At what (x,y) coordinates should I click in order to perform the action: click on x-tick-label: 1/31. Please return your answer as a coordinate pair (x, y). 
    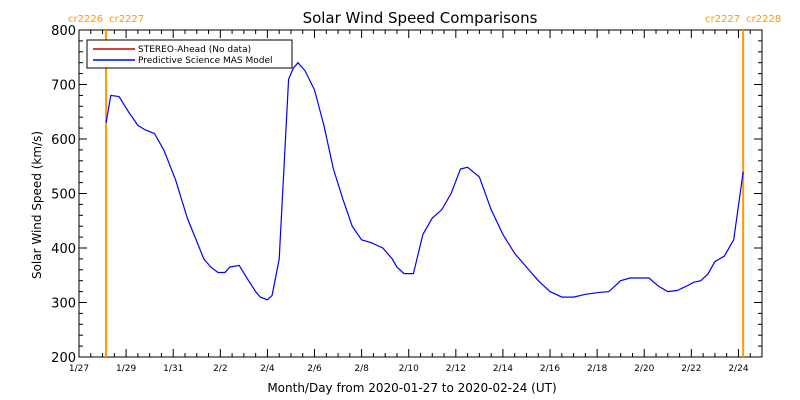
    Looking at the image, I should click on (173, 369).